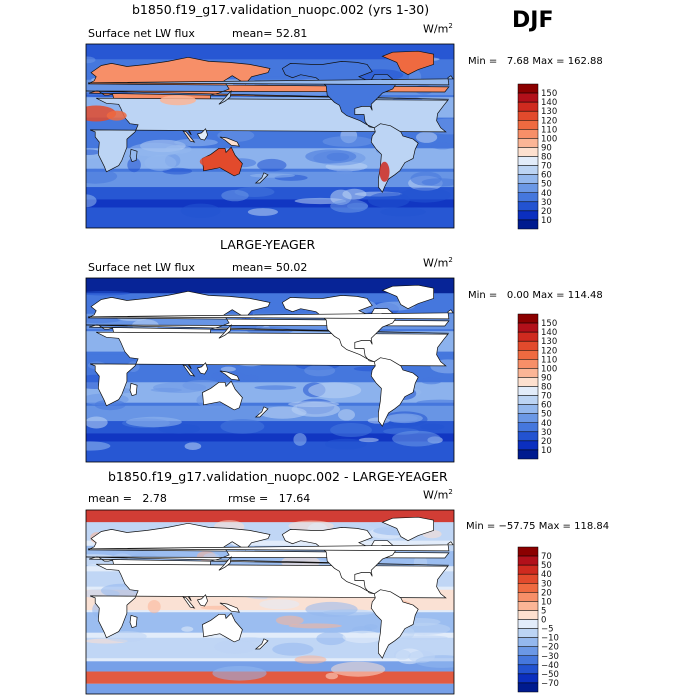  I want to click on panel3-mean: mean = 2.78, so click(127, 498).